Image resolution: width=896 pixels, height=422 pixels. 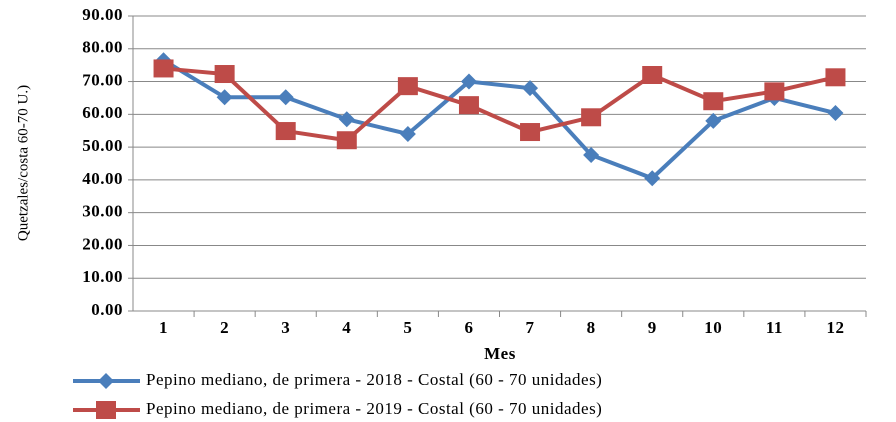 I want to click on y-tick-label: 10.00, so click(x=102, y=276).